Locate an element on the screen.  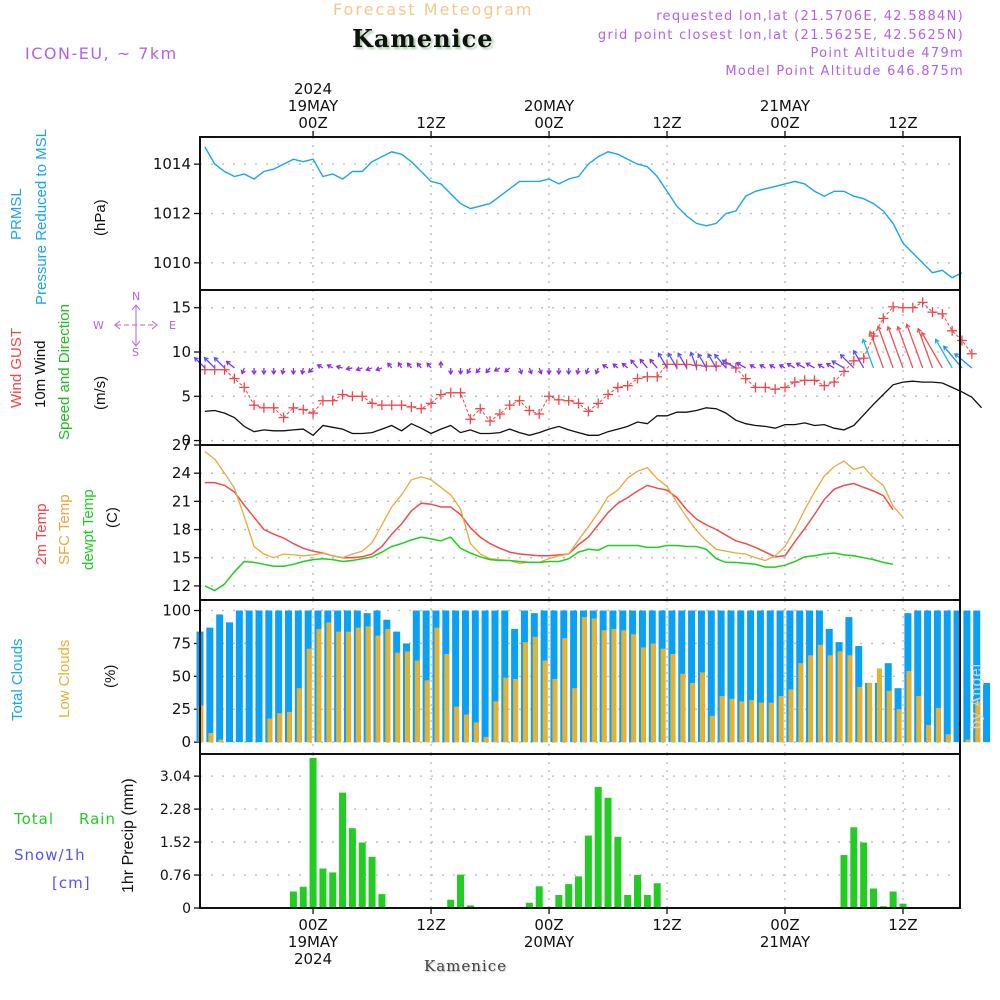
precip-ytick-label: 0.76 is located at coordinates (175, 876).